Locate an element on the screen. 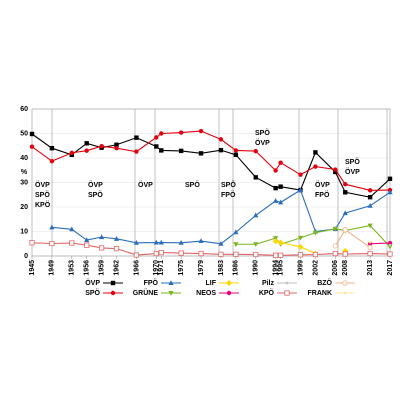  legend-label: LIF is located at coordinates (211, 283).